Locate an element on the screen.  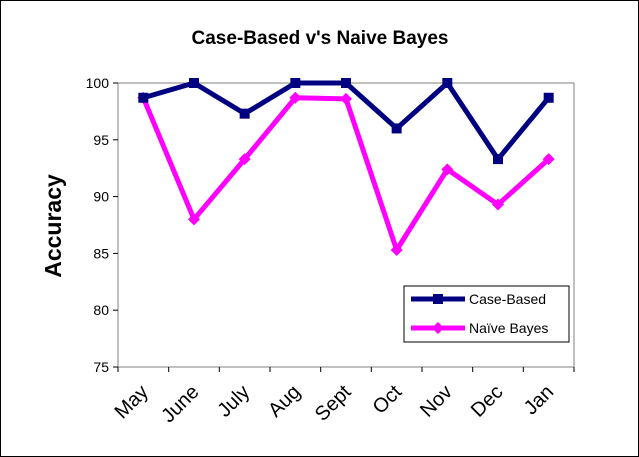
y-tick-label: 100 is located at coordinates (98, 83).